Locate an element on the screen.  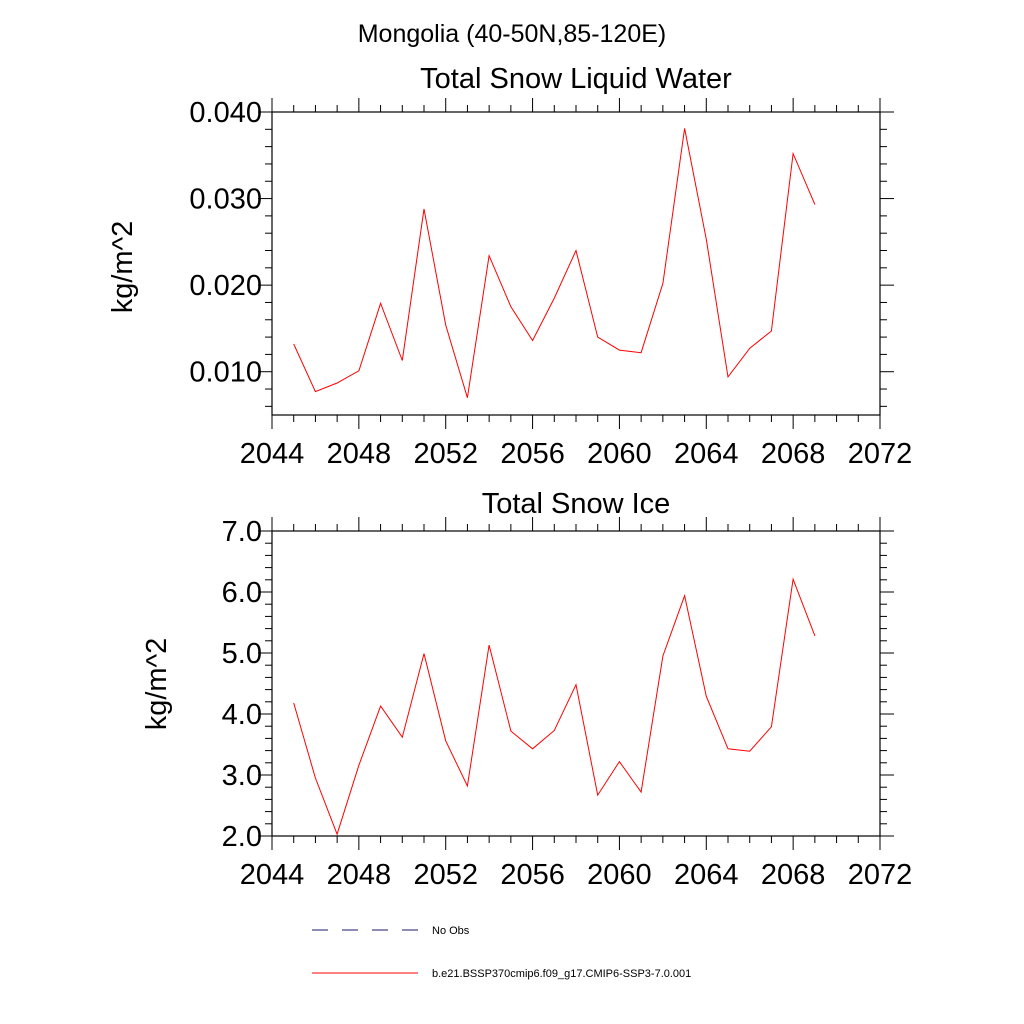
y-tick-label: 6.0 is located at coordinates (242, 593).